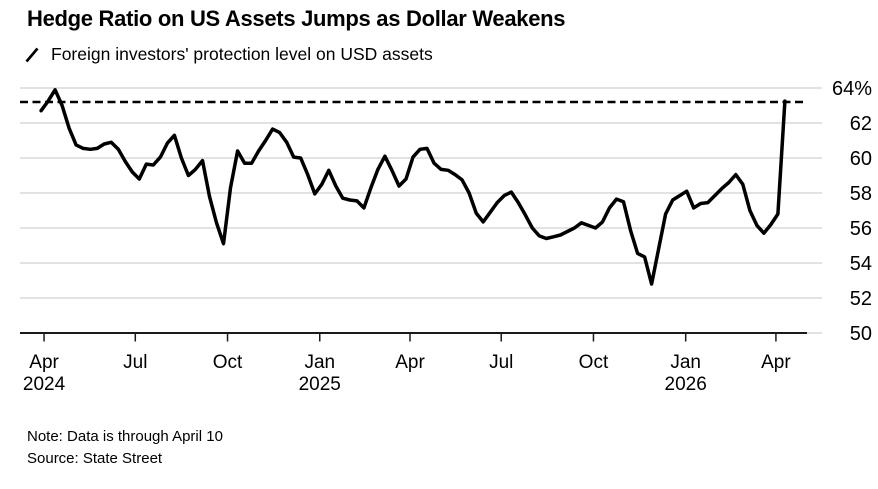  I want to click on y-tick-label: 58, so click(861, 194).